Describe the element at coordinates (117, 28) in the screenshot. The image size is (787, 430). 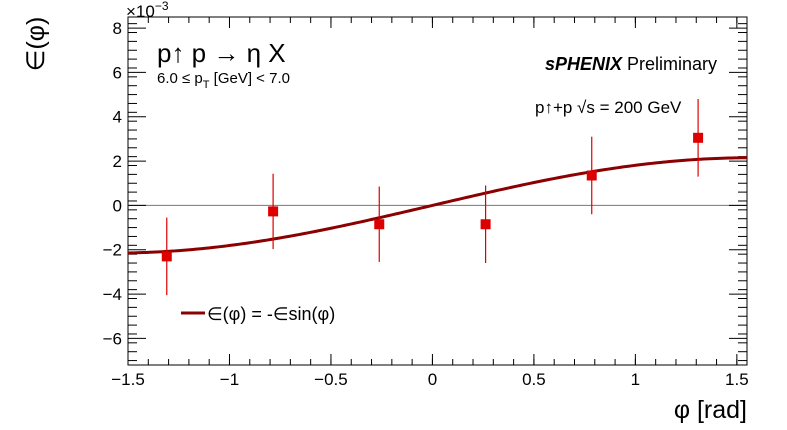
I see `y-tick-label: 8` at that location.